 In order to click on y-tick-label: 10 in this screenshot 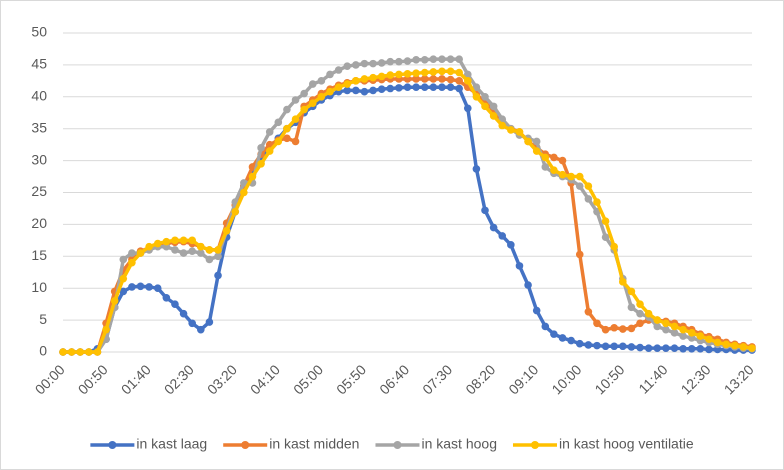, I will do `click(39, 287)`.